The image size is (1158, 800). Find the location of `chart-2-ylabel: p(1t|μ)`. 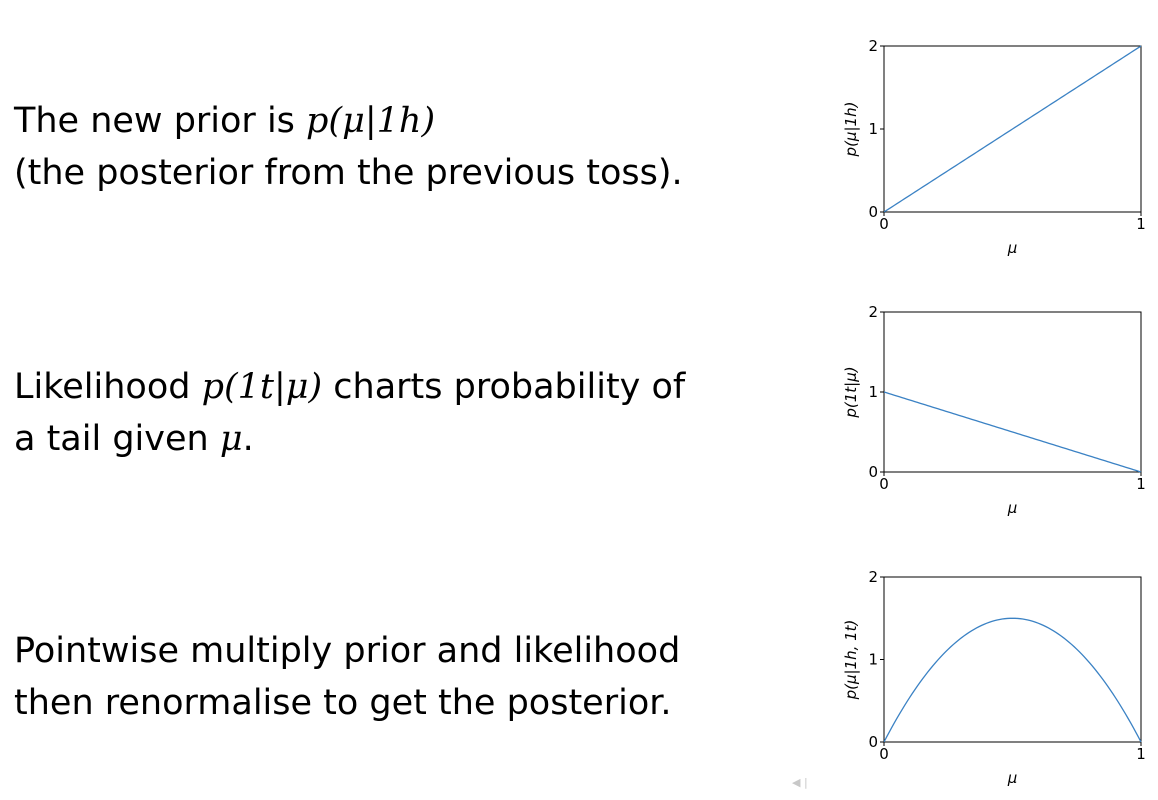

chart-2-ylabel: p(1t|μ) is located at coordinates (851, 392).